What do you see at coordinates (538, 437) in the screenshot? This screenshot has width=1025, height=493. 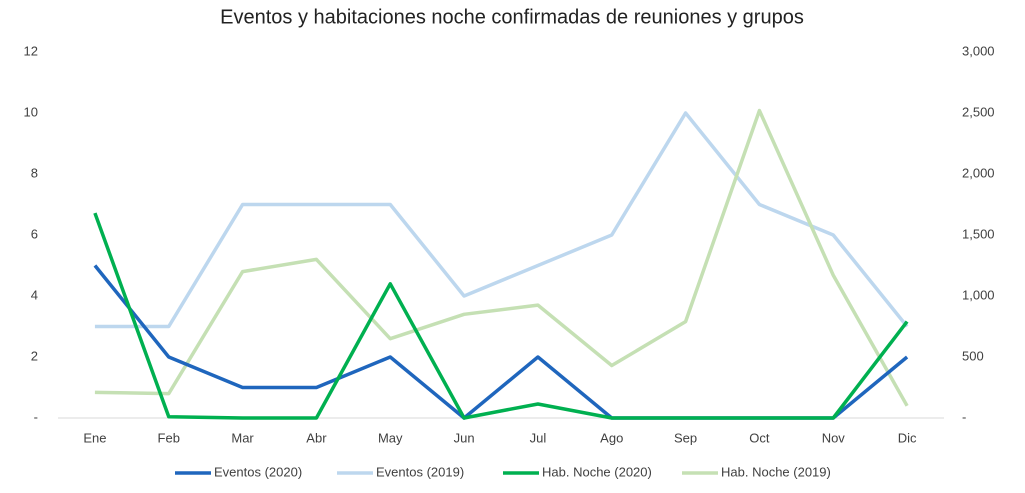 I see `x-tick-label: Jul` at bounding box center [538, 437].